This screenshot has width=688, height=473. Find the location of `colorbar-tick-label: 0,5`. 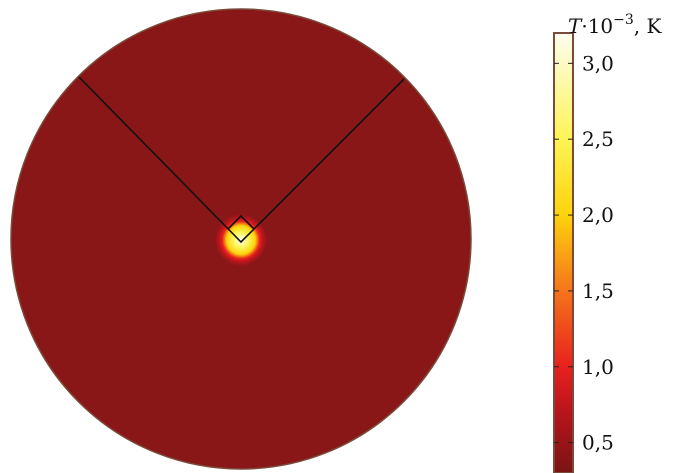

colorbar-tick-label: 0,5 is located at coordinates (598, 443).